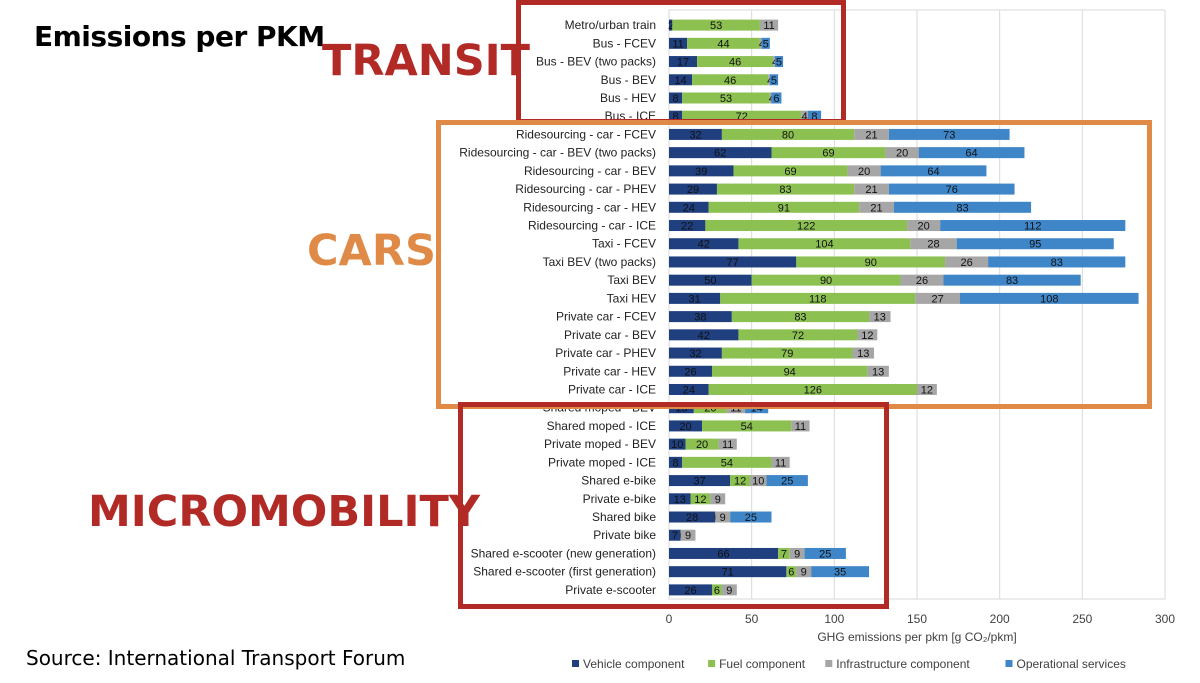 The image size is (1200, 683). I want to click on category-label: Shared bike, so click(624, 517).